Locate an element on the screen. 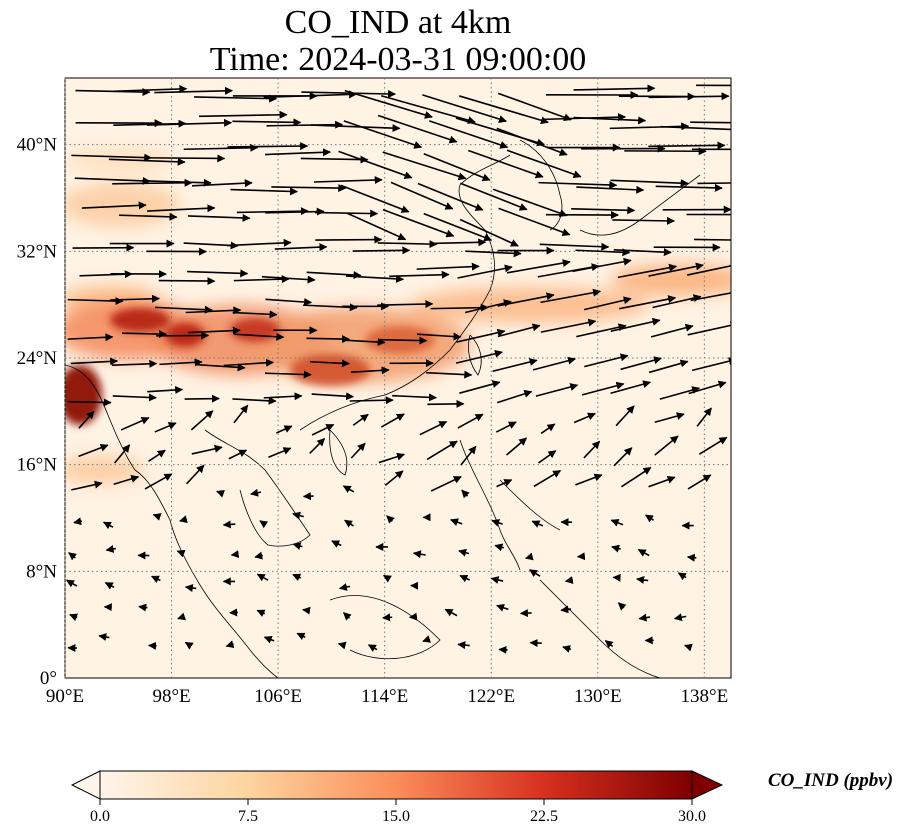 The height and width of the screenshot is (836, 915). colorbar-tick-label: 15.0 is located at coordinates (396, 816).